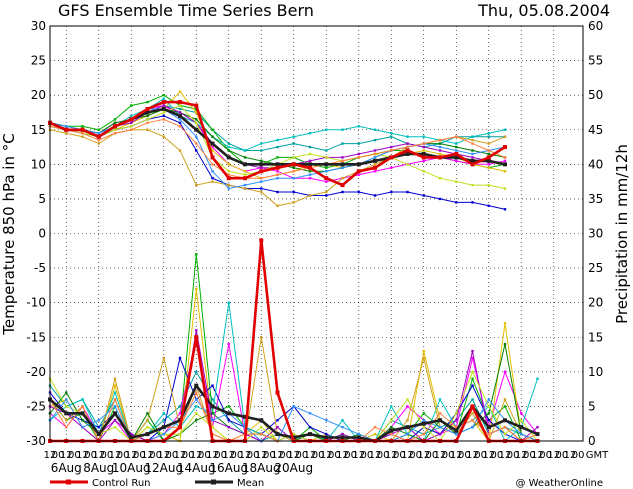 Image resolution: width=633 pixels, height=489 pixels. What do you see at coordinates (90, 455) in the screenshot?
I see `x-tick-5: 00` at bounding box center [90, 455].